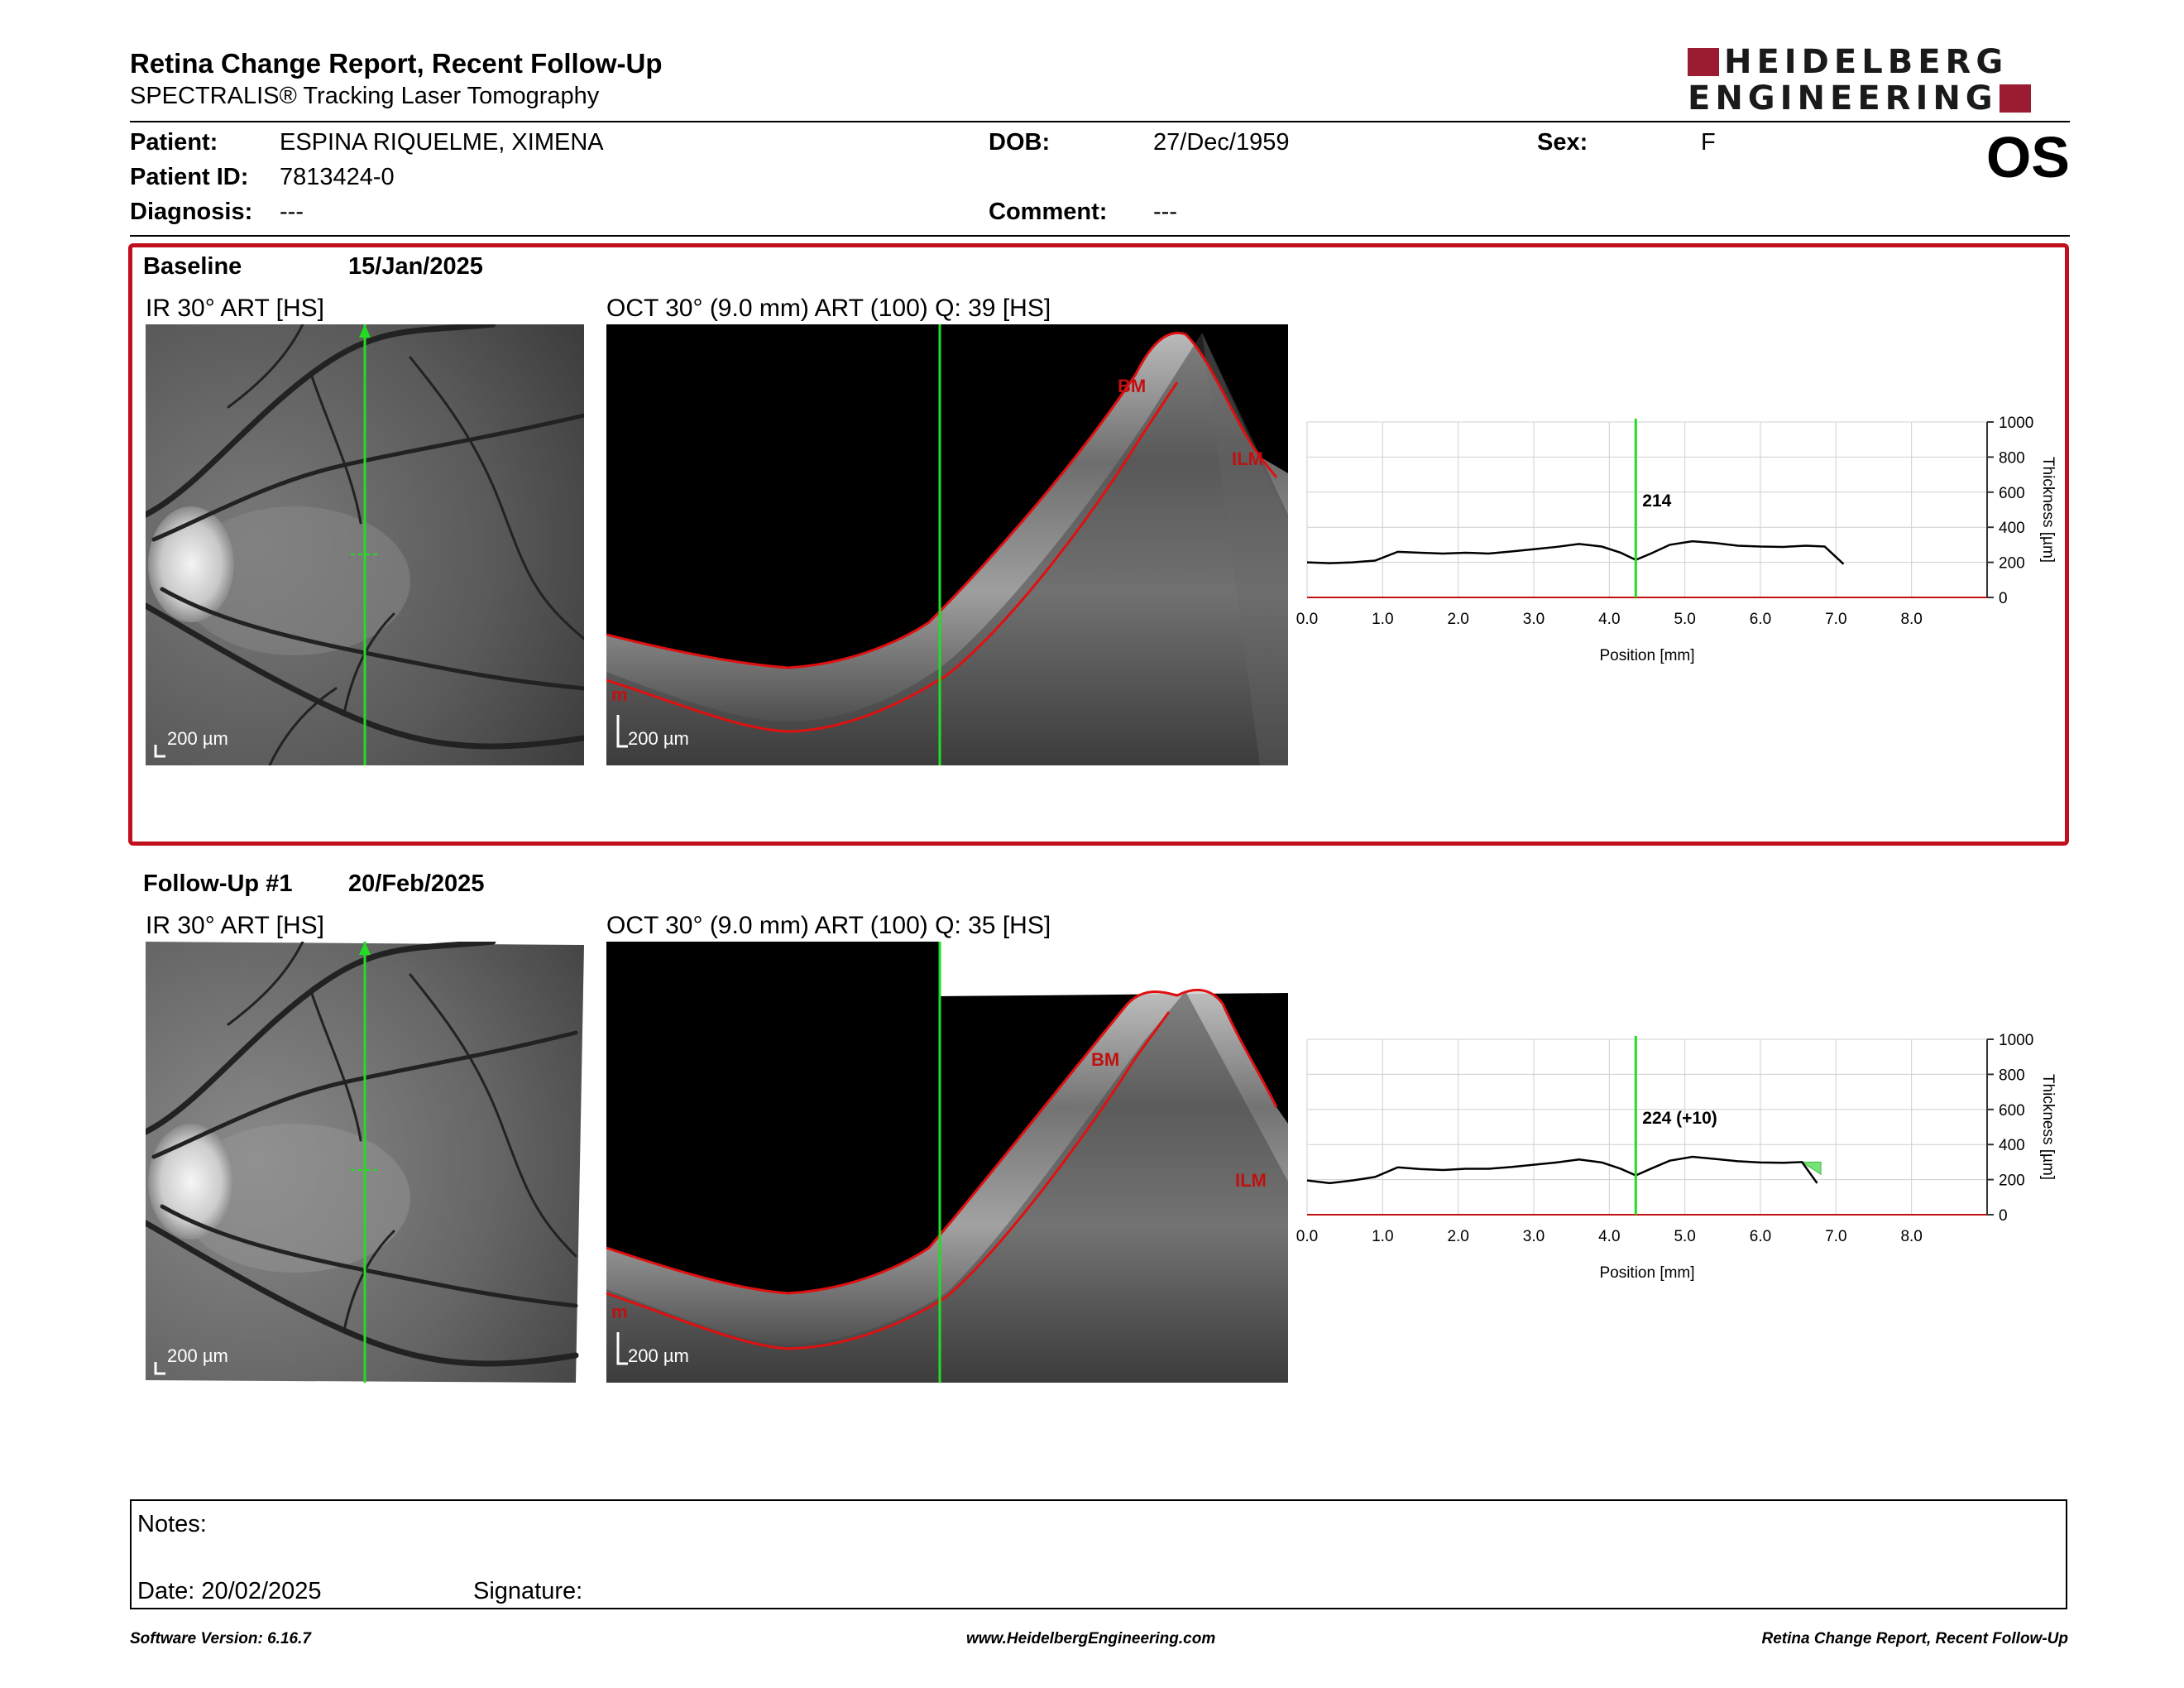  Describe the element at coordinates (220, 1638) in the screenshot. I see `footer-software-version: Software Version: 6.16.7` at that location.